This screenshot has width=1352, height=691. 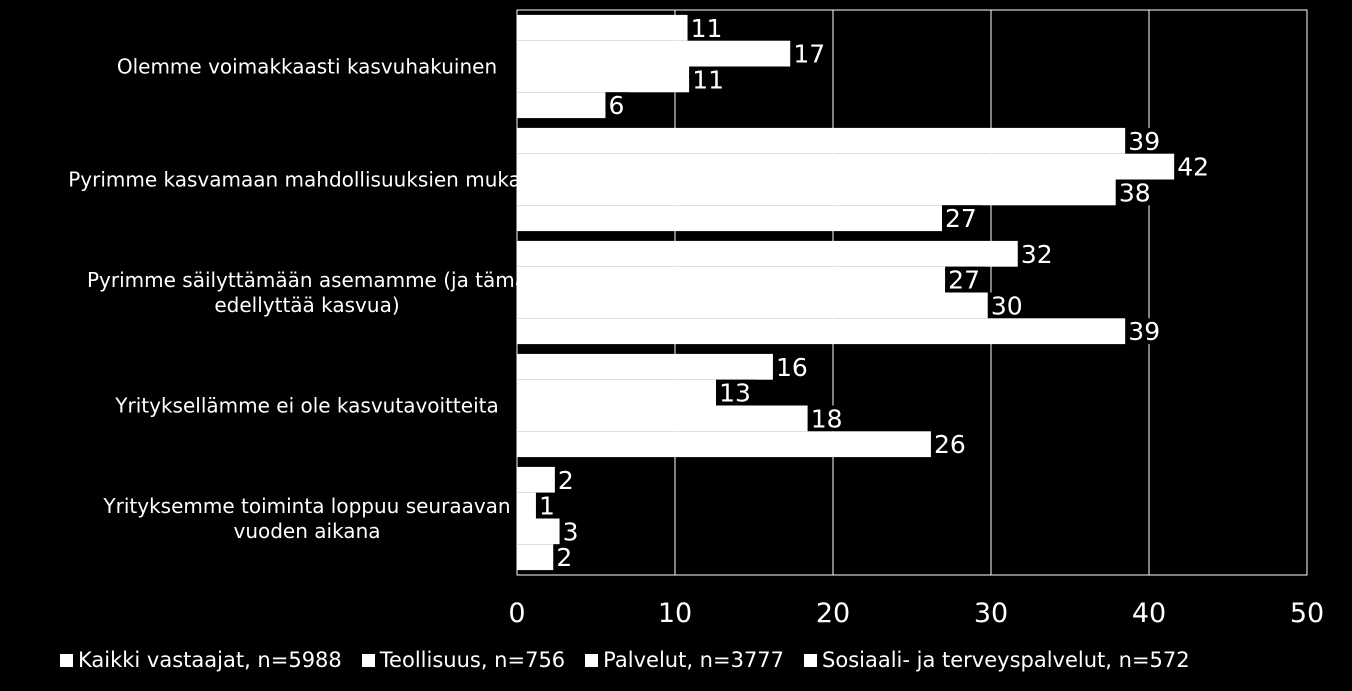 I want to click on x-tick-label: 10, so click(x=675, y=613).